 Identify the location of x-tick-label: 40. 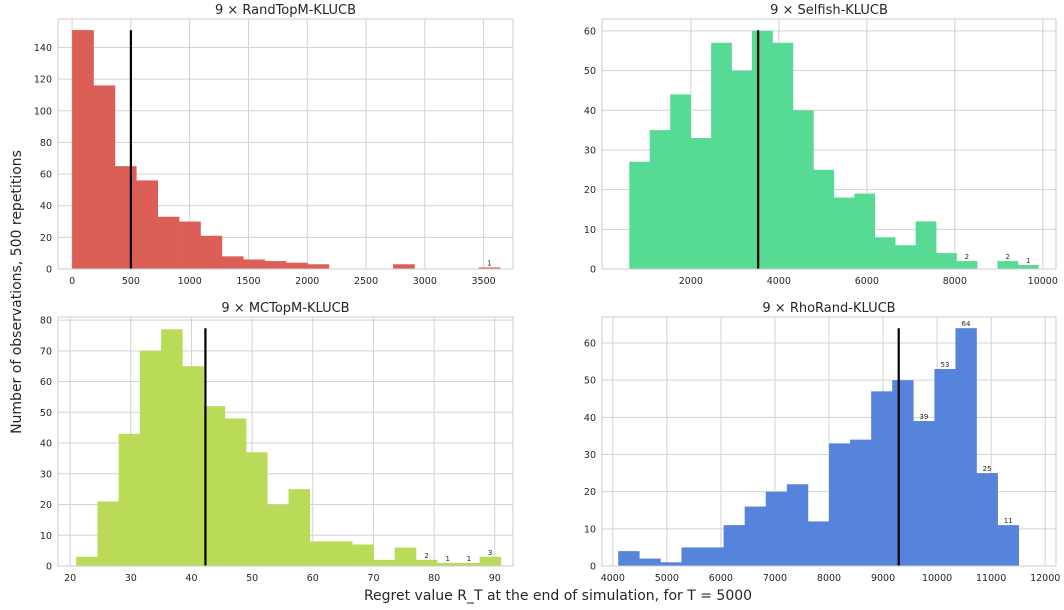
(191, 578).